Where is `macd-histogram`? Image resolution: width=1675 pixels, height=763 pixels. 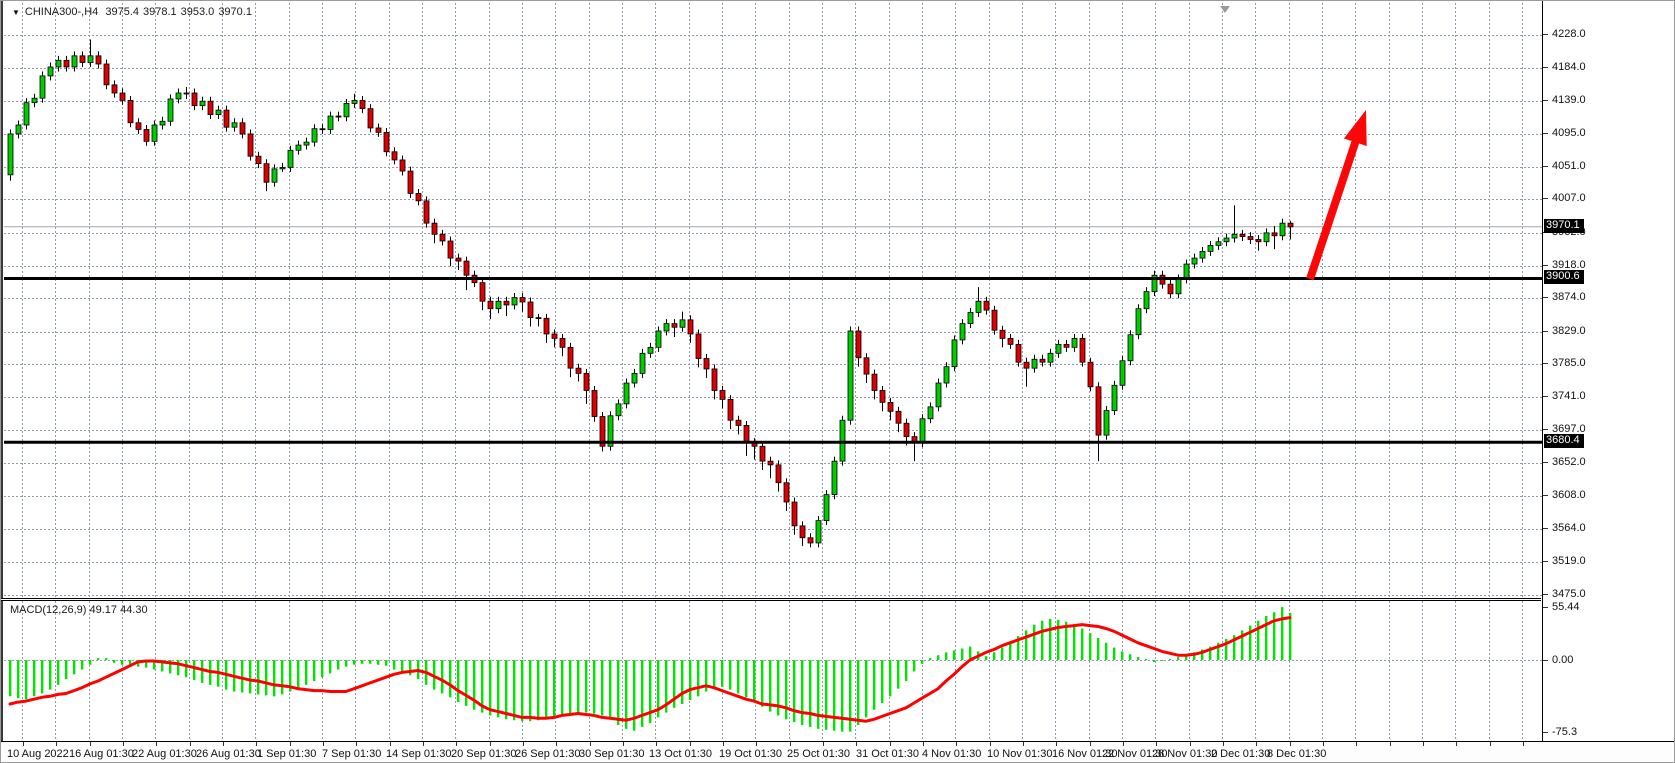
macd-histogram is located at coordinates (650, 669).